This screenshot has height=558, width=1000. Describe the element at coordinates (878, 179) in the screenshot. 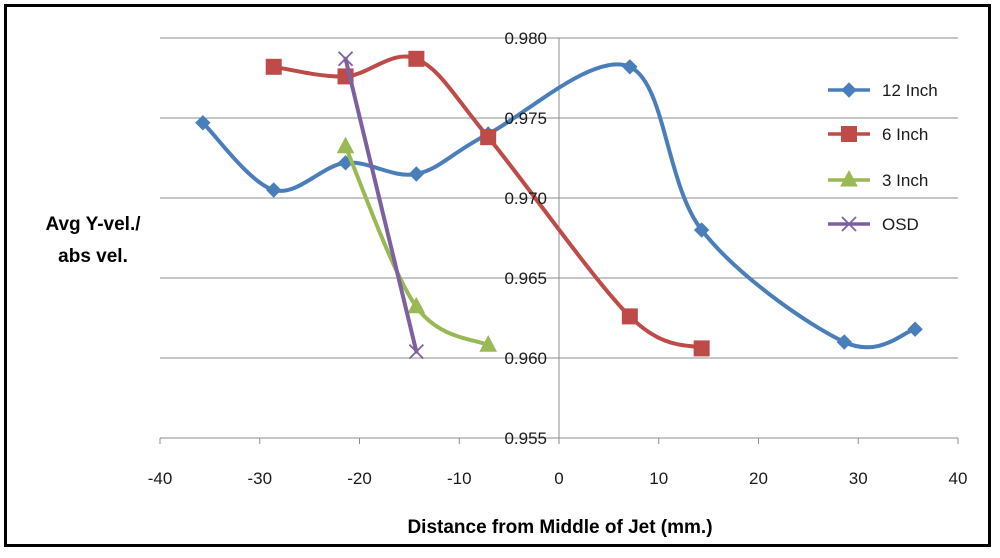

I see `legend-entry-3-inch: 3 Inch` at that location.